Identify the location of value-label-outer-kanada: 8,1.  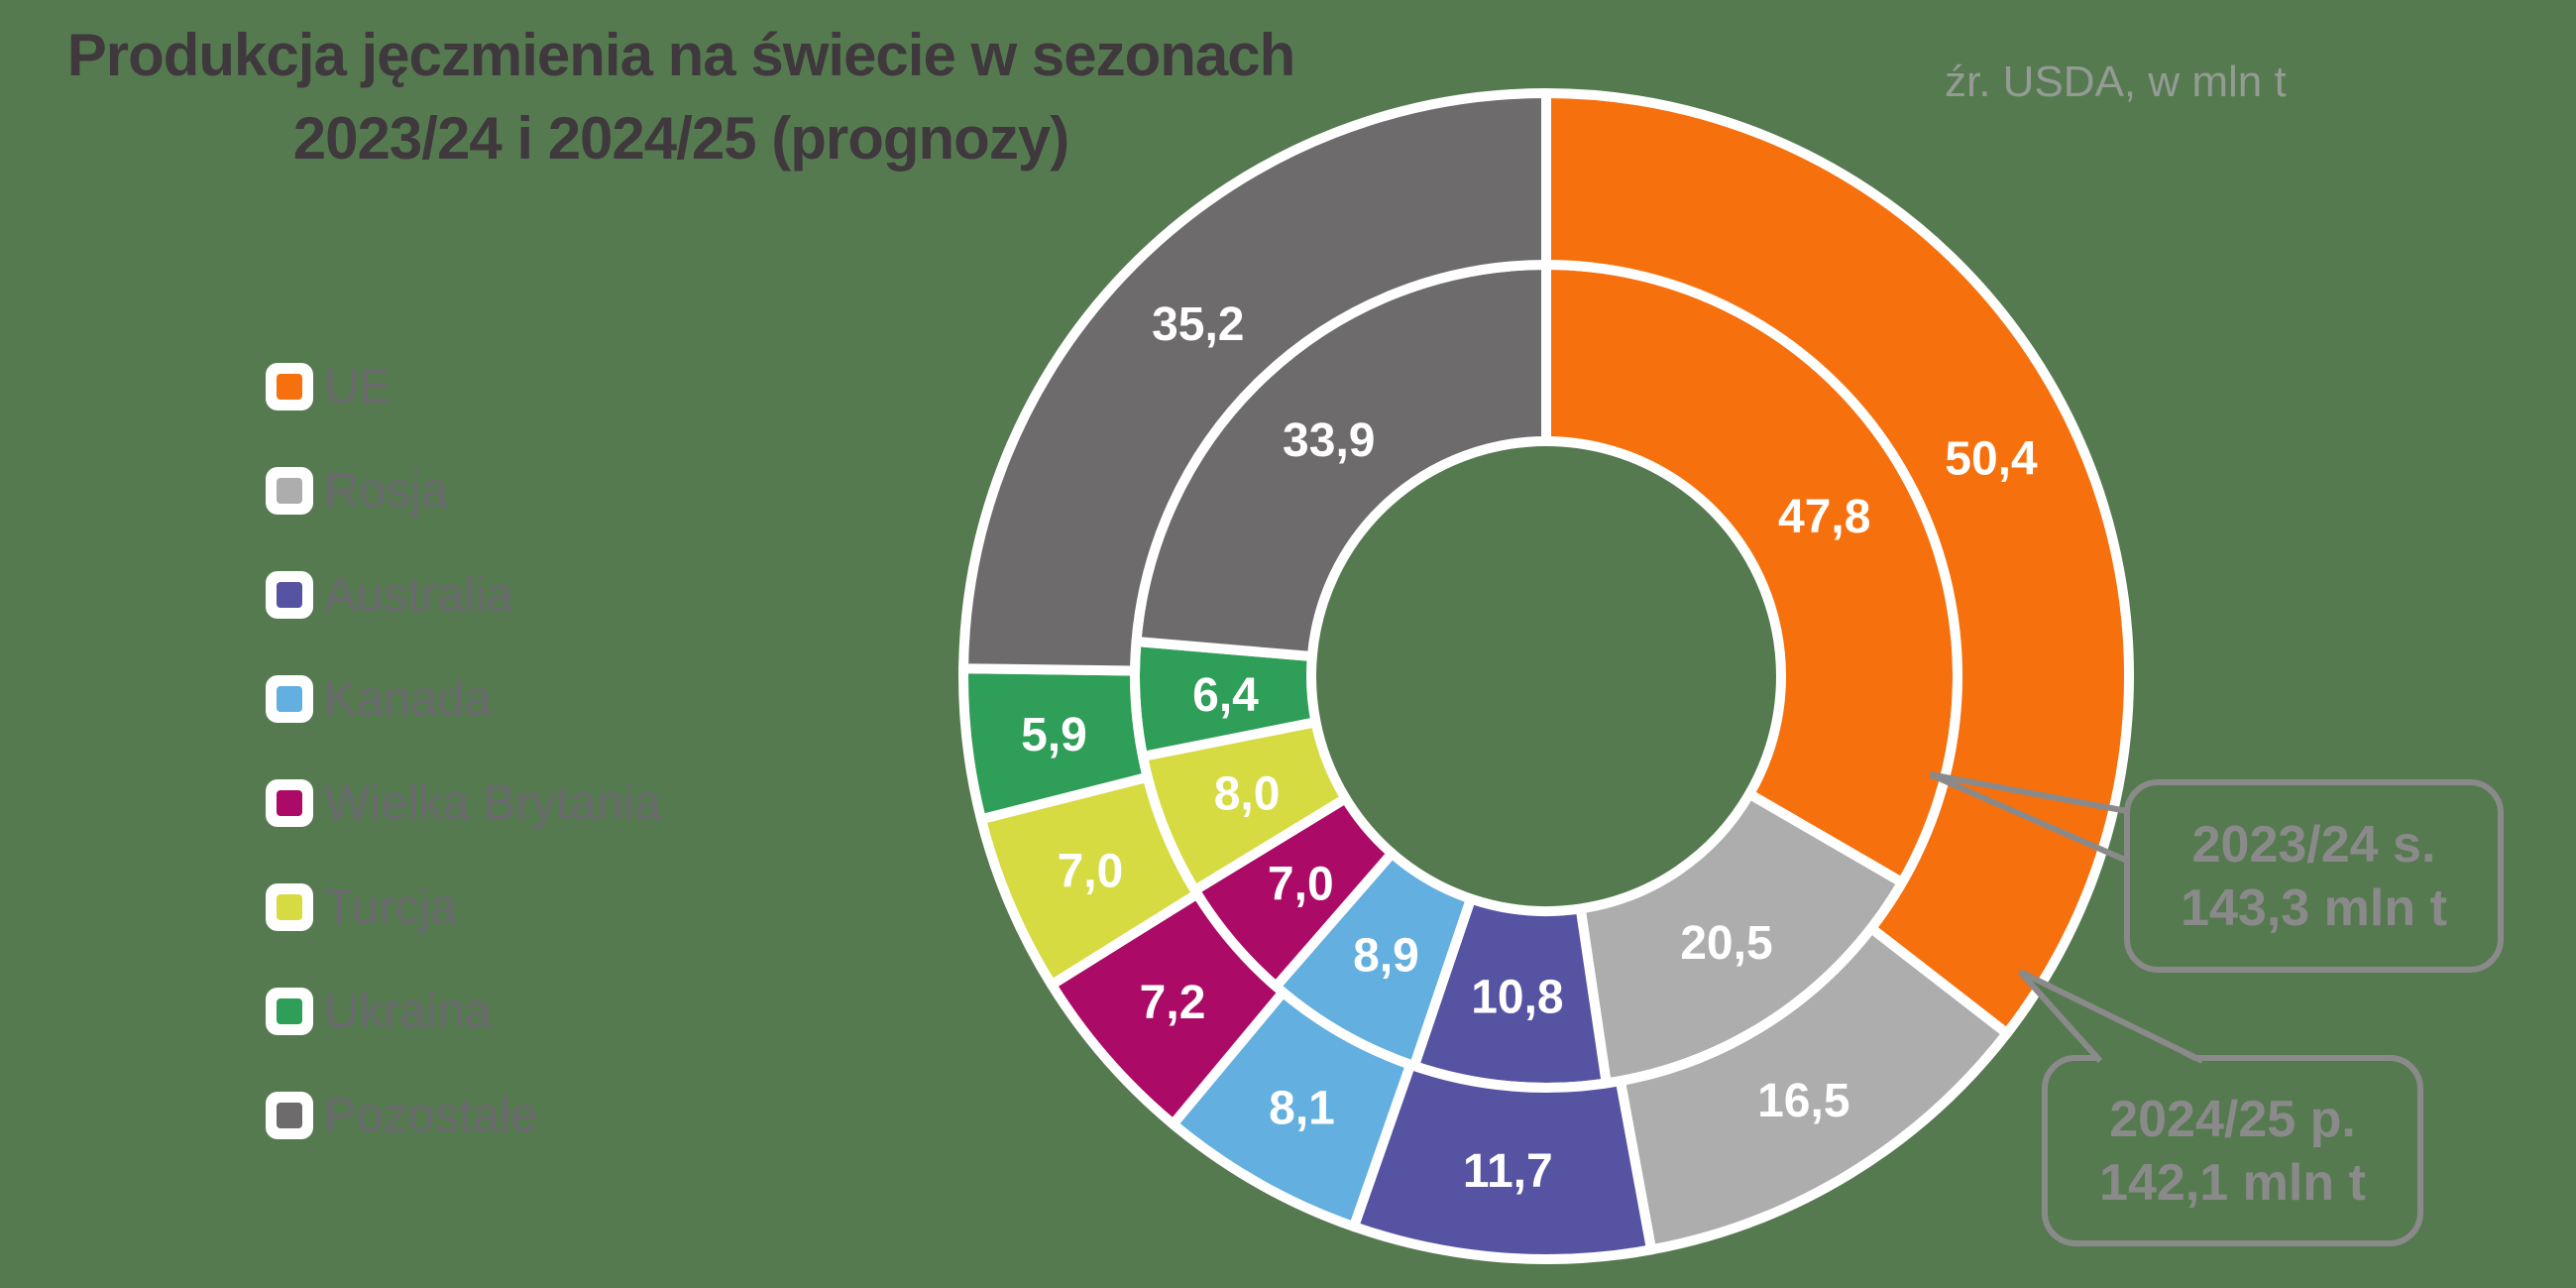
(1302, 1109).